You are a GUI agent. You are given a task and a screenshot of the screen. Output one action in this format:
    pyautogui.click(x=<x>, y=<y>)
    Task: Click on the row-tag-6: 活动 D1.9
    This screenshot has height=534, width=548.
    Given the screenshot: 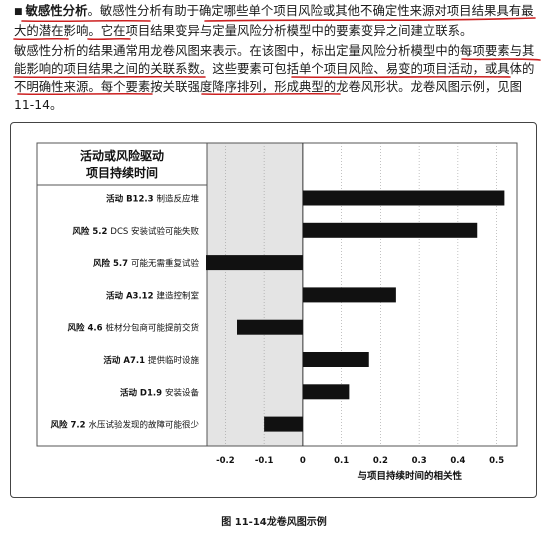 What is the action you would take?
    pyautogui.click(x=142, y=392)
    